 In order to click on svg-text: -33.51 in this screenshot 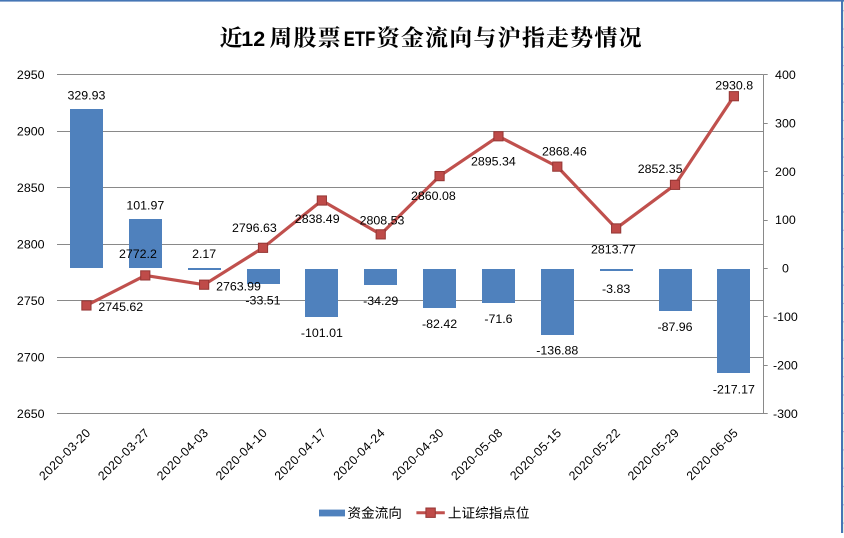, I will do `click(262, 301)`.